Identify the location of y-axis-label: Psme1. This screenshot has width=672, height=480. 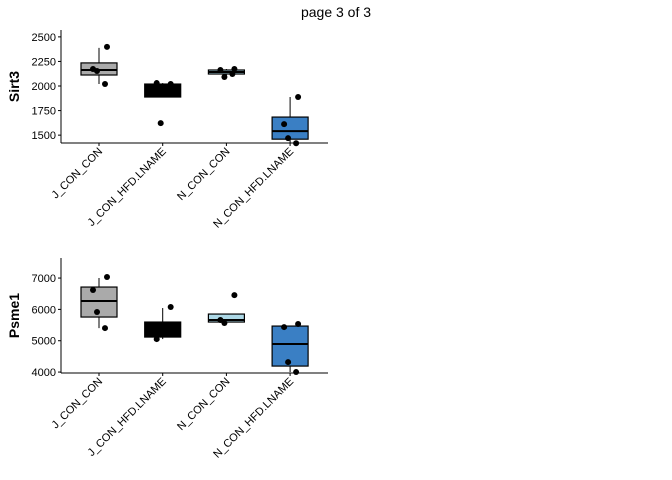
(14, 315).